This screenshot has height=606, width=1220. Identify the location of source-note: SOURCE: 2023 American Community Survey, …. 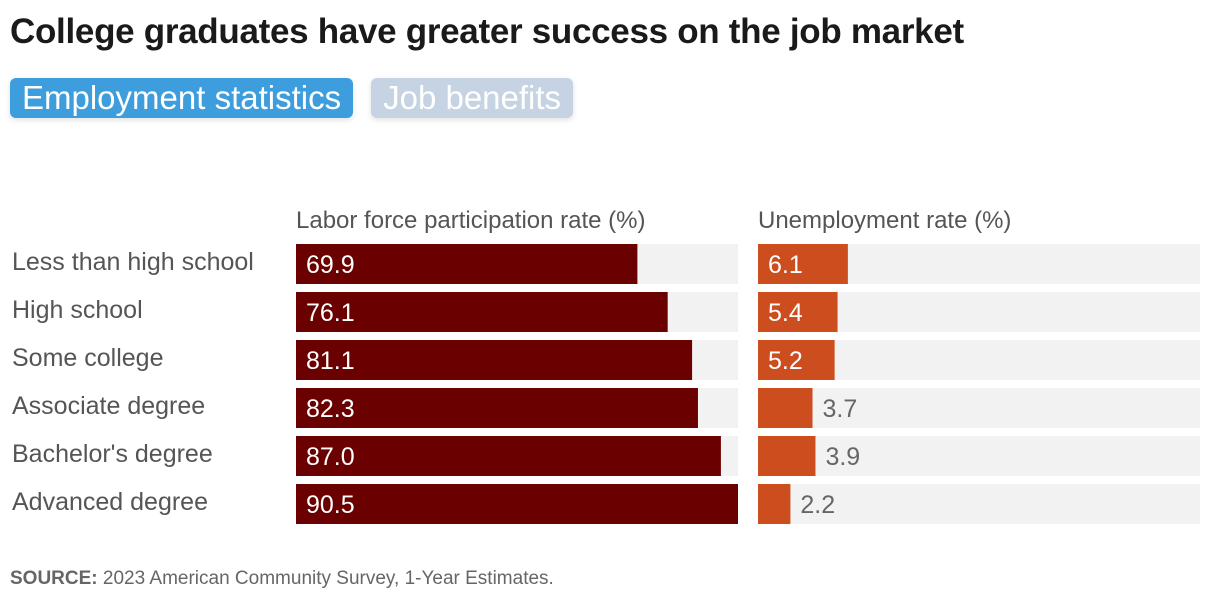
(282, 579).